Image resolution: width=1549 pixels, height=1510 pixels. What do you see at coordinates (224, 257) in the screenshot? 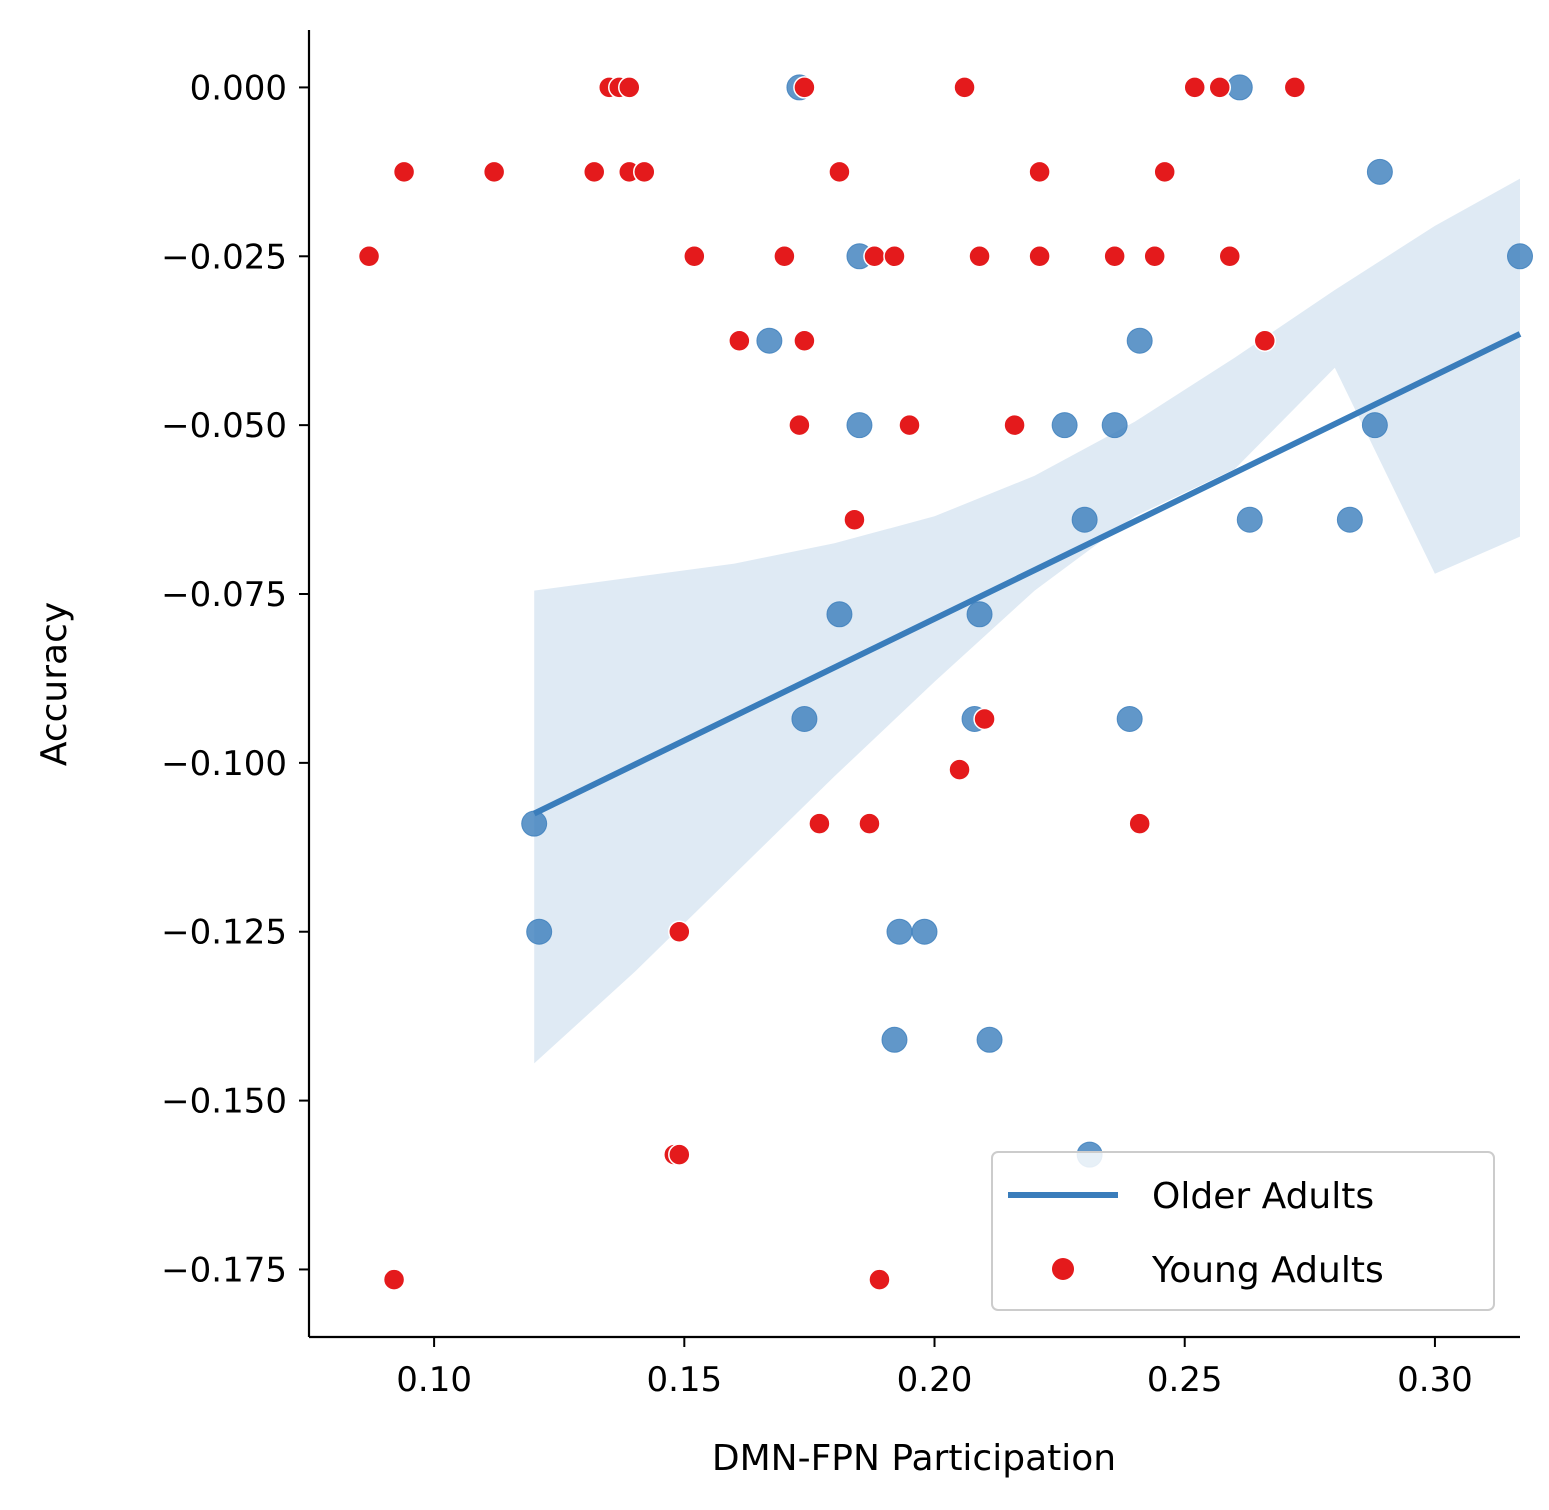
I see `y-tick-label: −0.025` at bounding box center [224, 257].